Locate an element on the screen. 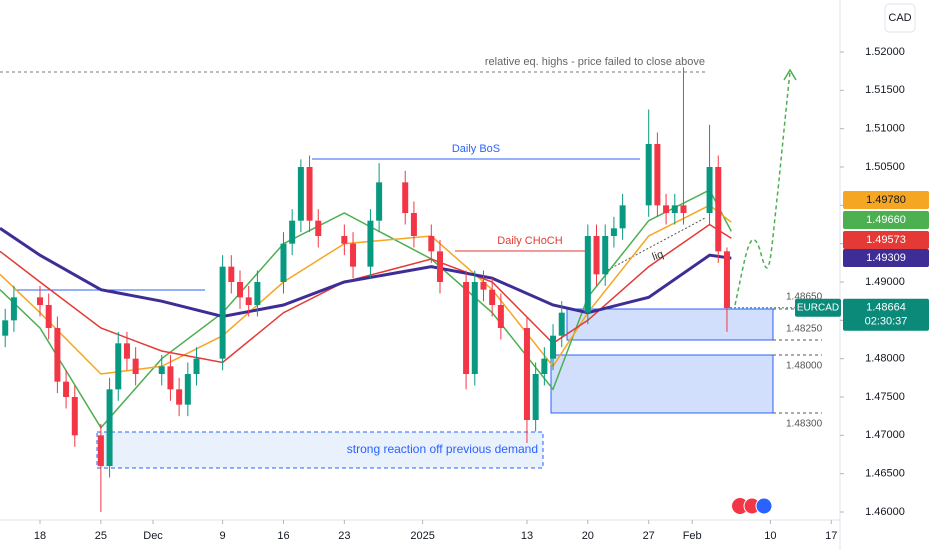 The width and height of the screenshot is (932, 550). currency: CAD is located at coordinates (899, 18).